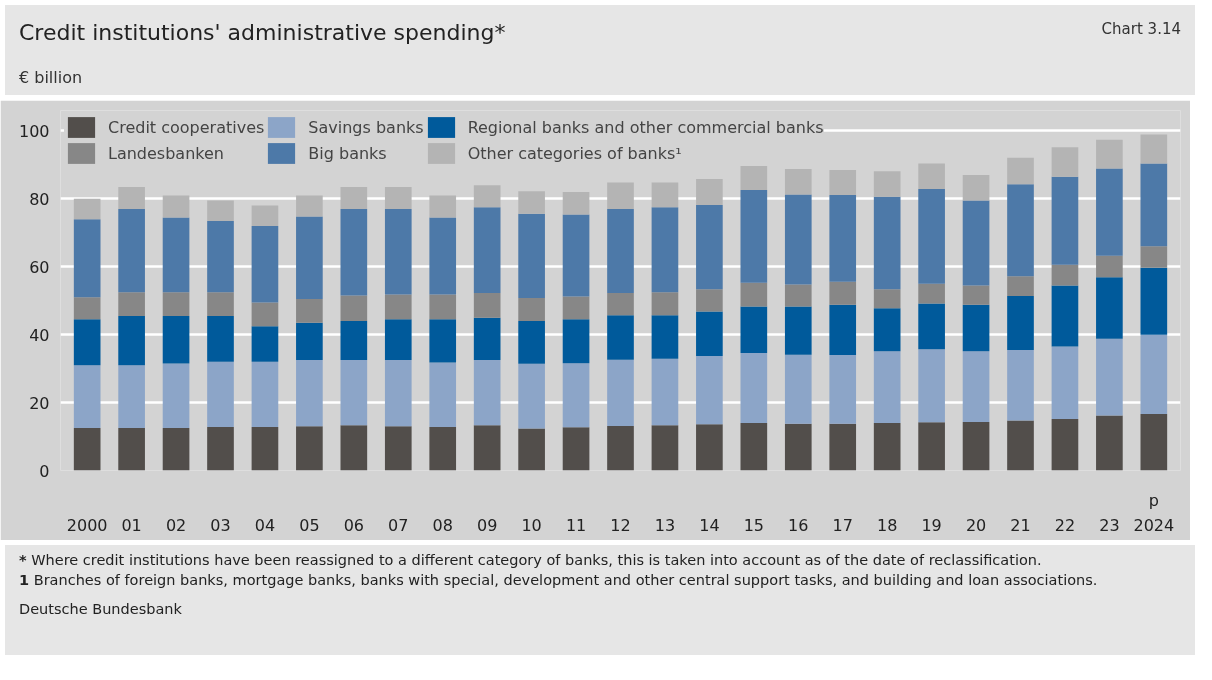  What do you see at coordinates (976, 525) in the screenshot?
I see `x-tick-label: 20` at bounding box center [976, 525].